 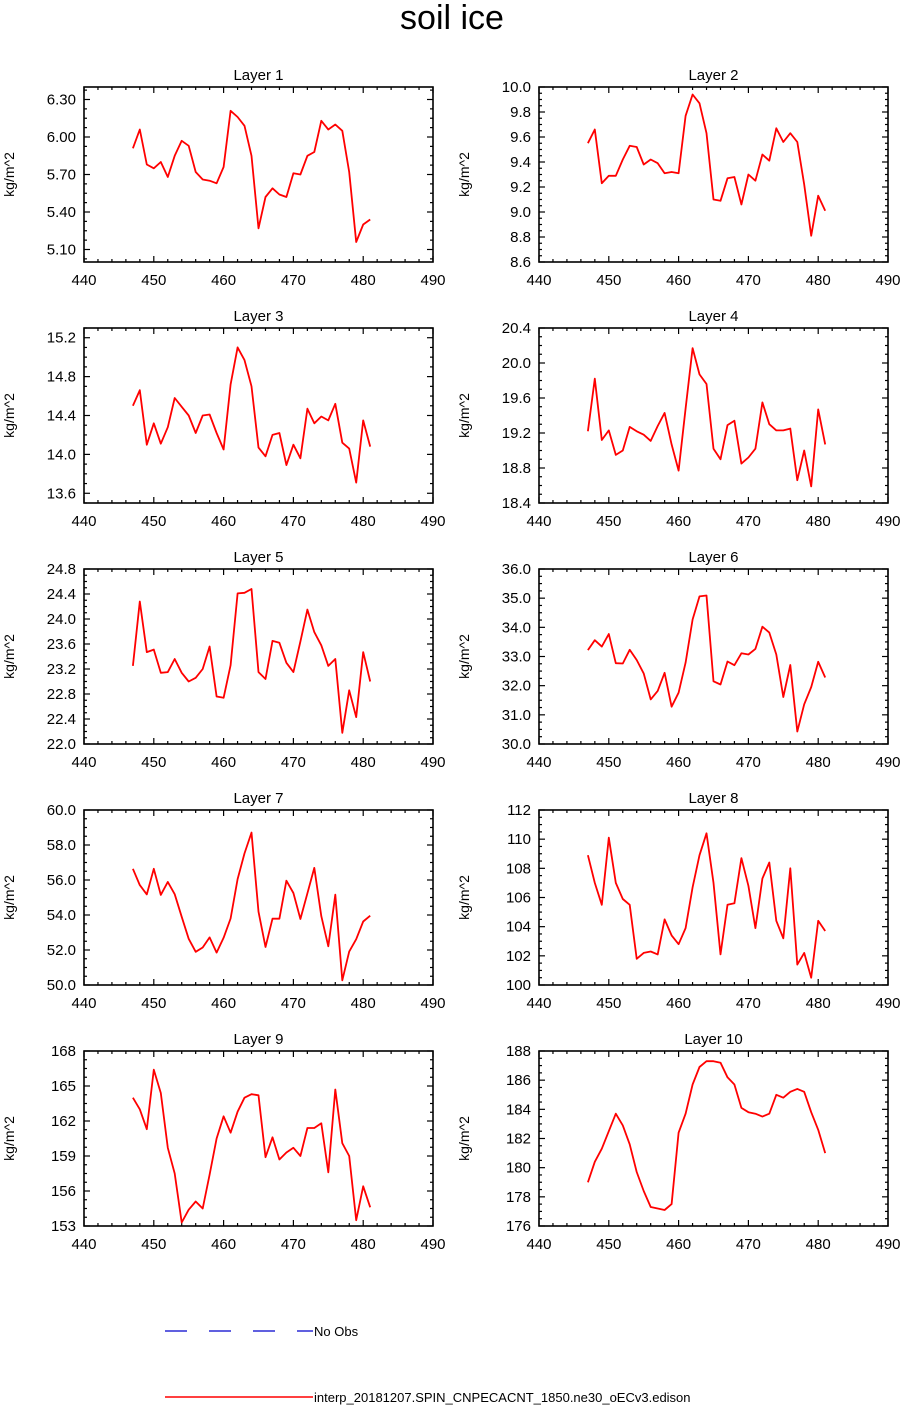 I want to click on y-tick-label: 110, so click(x=519, y=839).